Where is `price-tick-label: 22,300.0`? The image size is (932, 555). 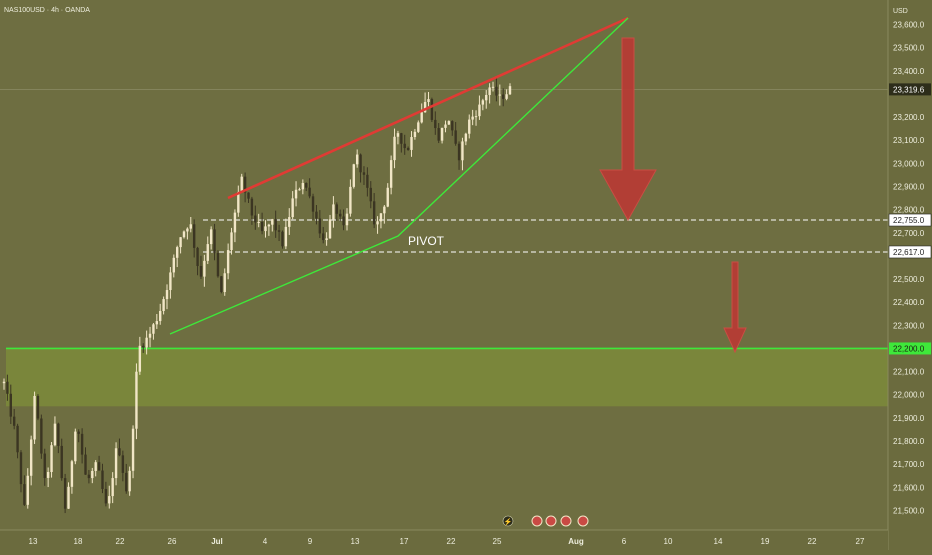
price-tick-label: 22,300.0 is located at coordinates (909, 325).